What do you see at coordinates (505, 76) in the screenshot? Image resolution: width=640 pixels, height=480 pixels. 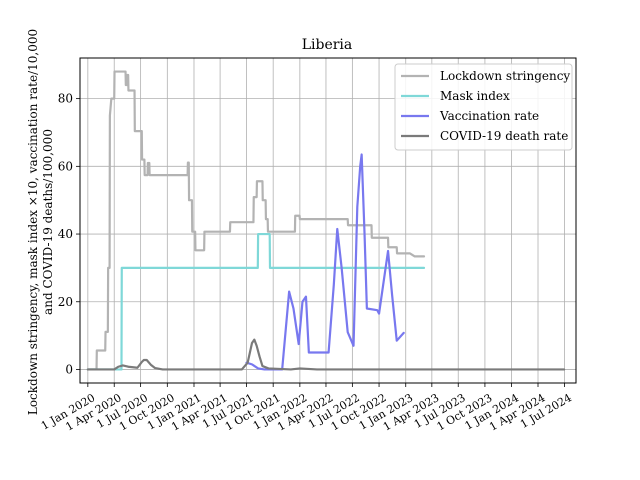 I see `legend-label: Lockdown stringency` at bounding box center [505, 76].